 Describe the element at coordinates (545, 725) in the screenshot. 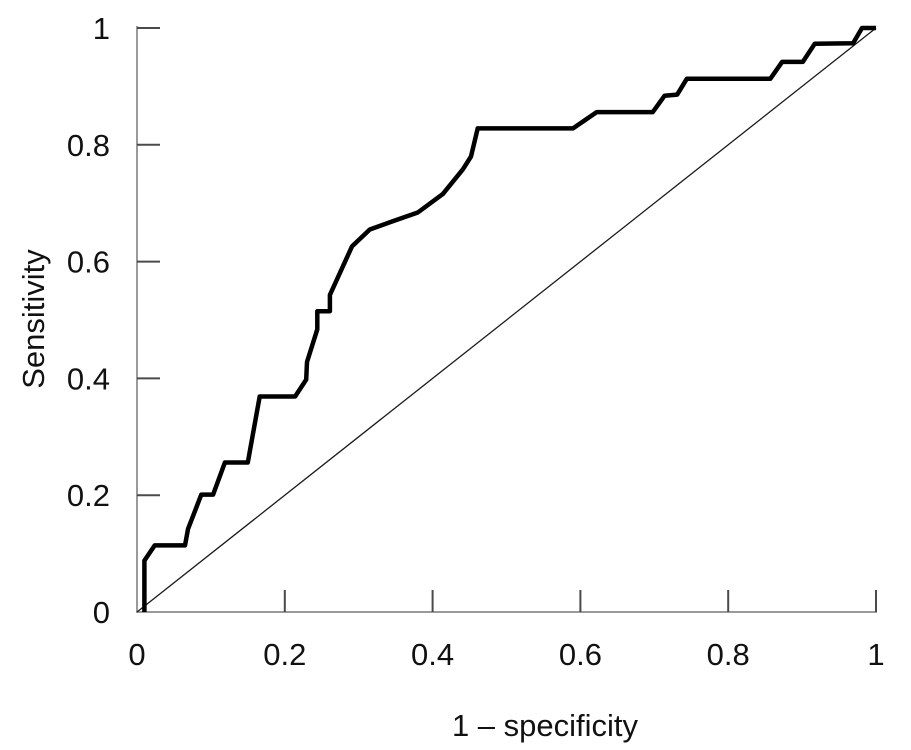

I see `x-axis-title: 1 – specificity` at that location.